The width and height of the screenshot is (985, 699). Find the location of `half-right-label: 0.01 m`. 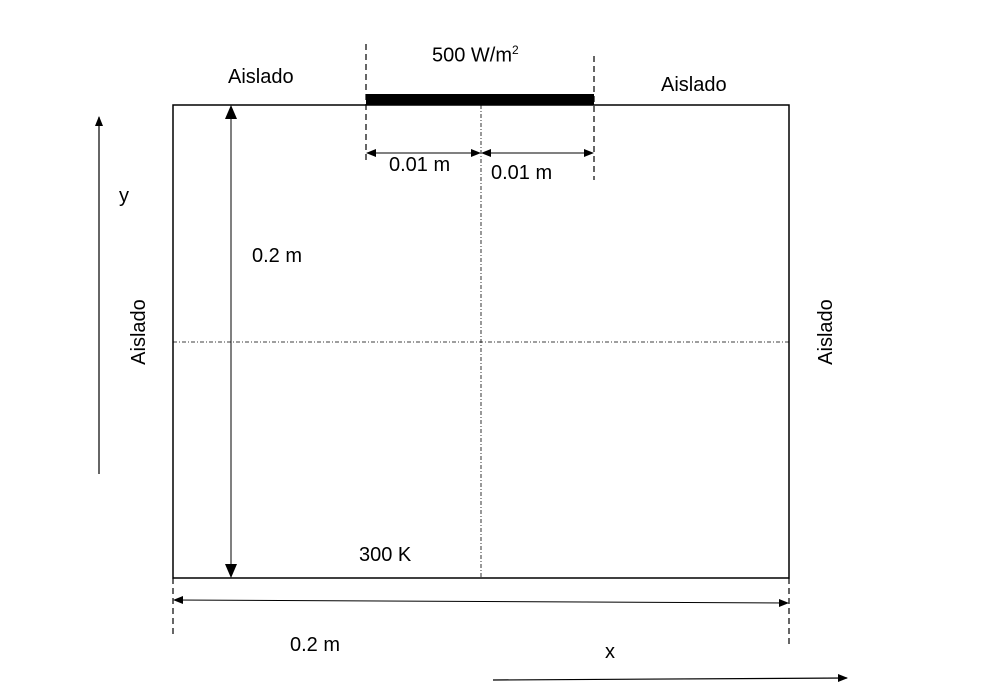

half-right-label: 0.01 m is located at coordinates (522, 173).